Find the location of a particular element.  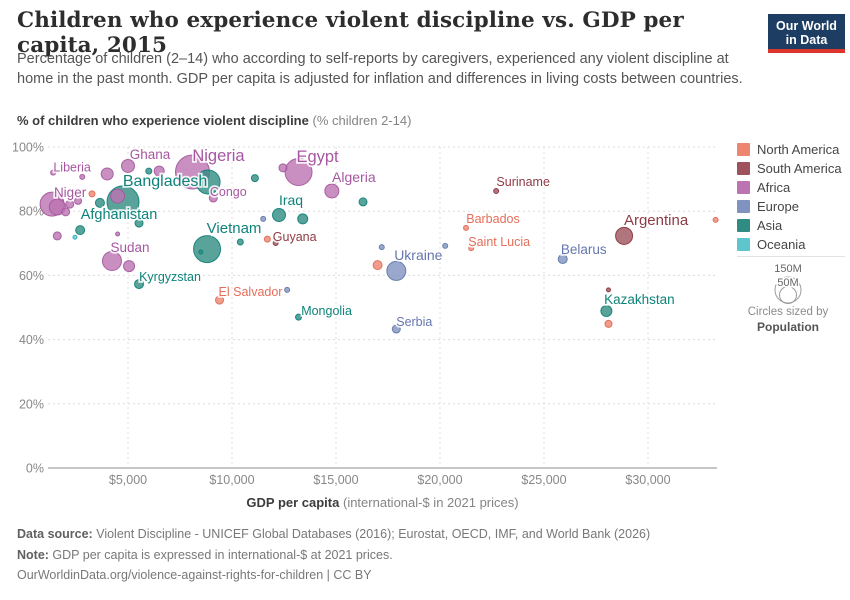

data-point-egypt is located at coordinates (298, 172).